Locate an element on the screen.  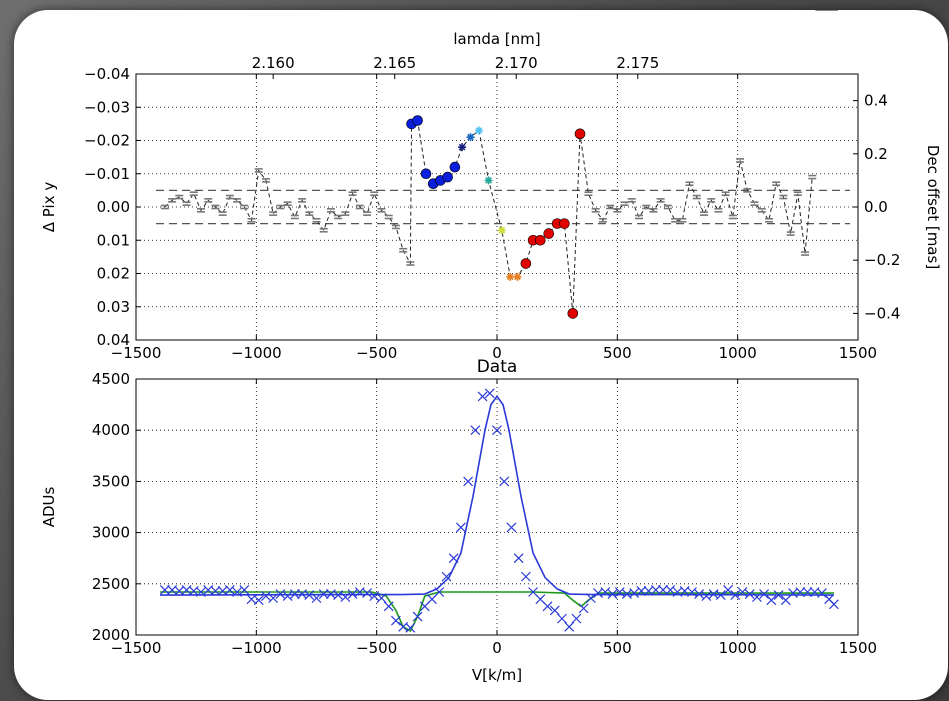
x-tick-label: 0 is located at coordinates (497, 648).